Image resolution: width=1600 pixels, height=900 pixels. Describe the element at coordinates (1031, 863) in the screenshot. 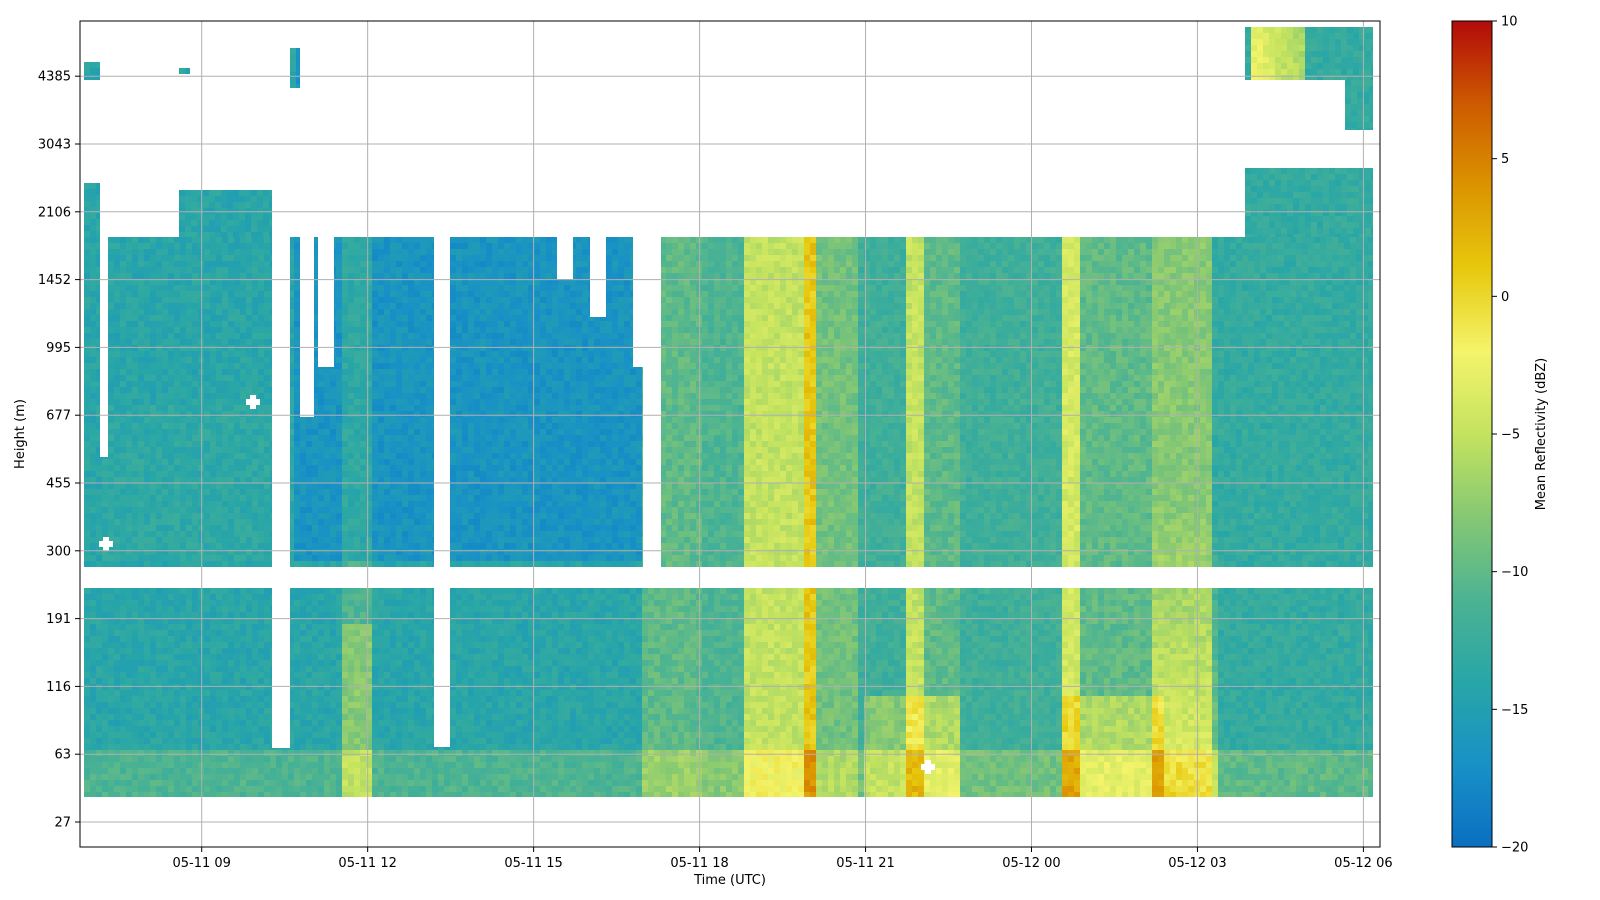

I see `x-tick-label: 05-12 00` at that location.